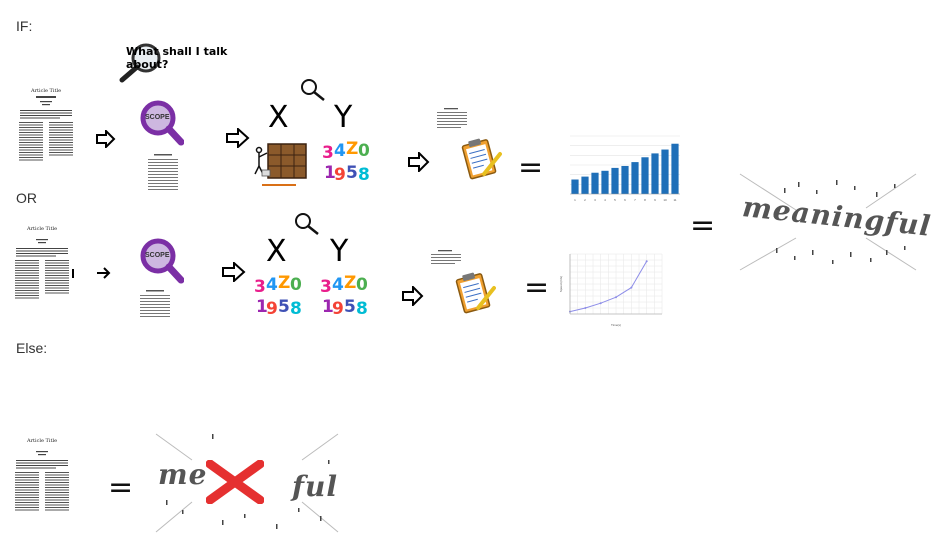 The image size is (939, 554). Describe the element at coordinates (235, 482) in the screenshot. I see `red-cross-icon` at that location.